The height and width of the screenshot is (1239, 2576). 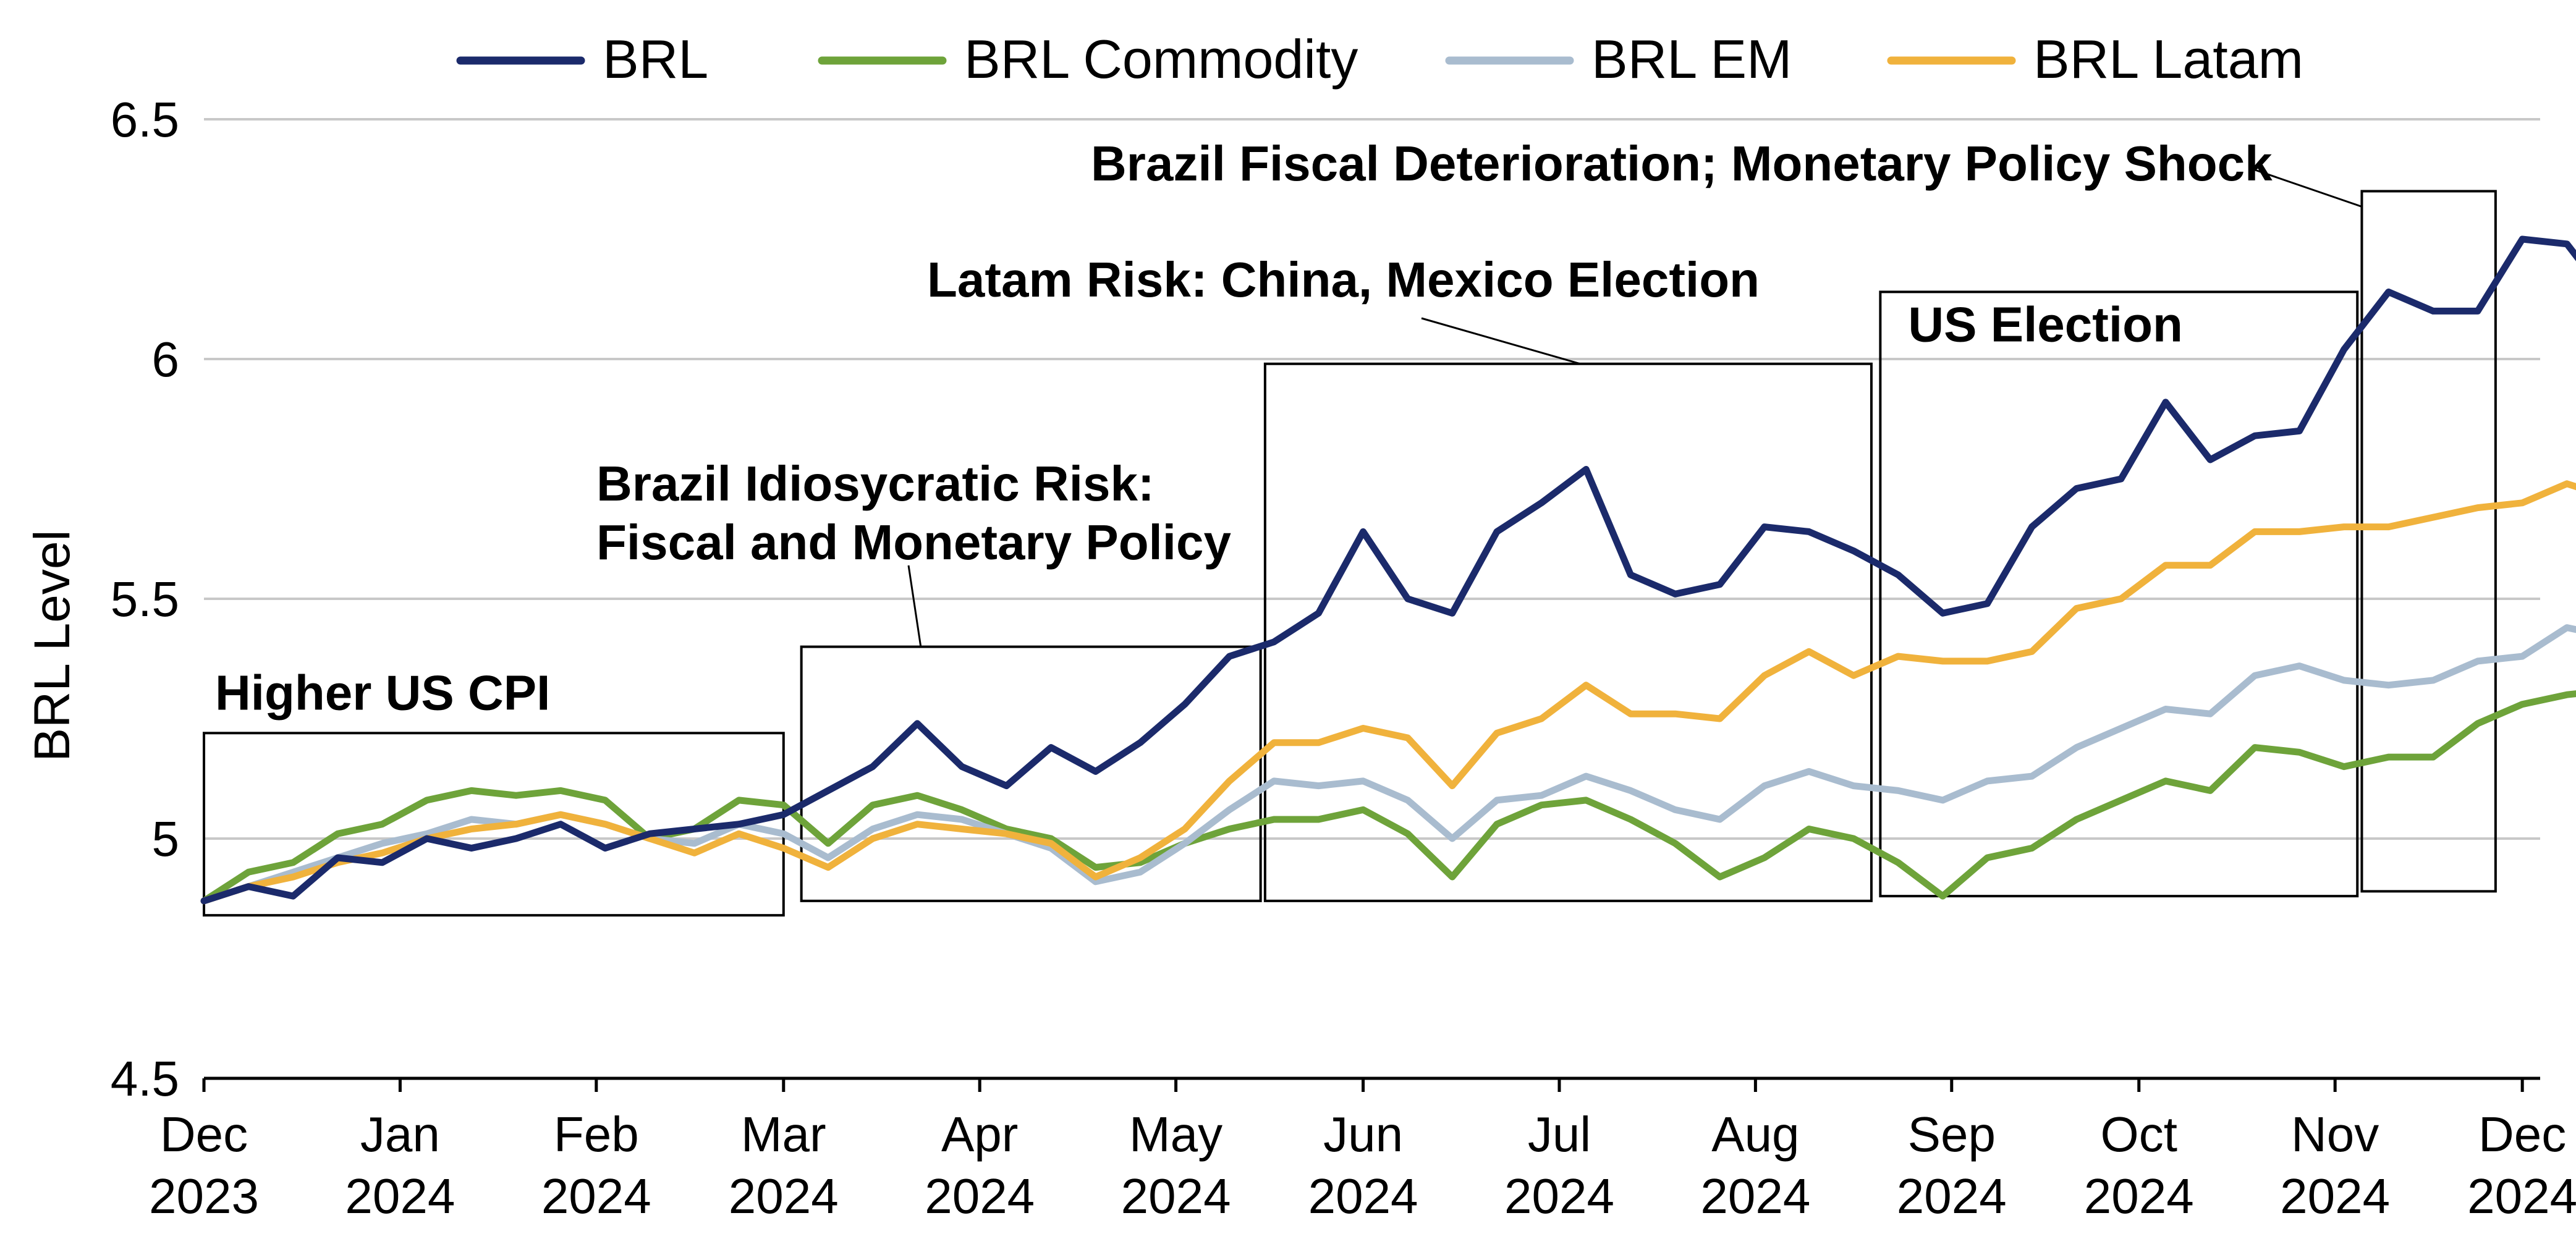 What do you see at coordinates (494, 824) in the screenshot?
I see `annotation-box-higher-us-cpi` at bounding box center [494, 824].